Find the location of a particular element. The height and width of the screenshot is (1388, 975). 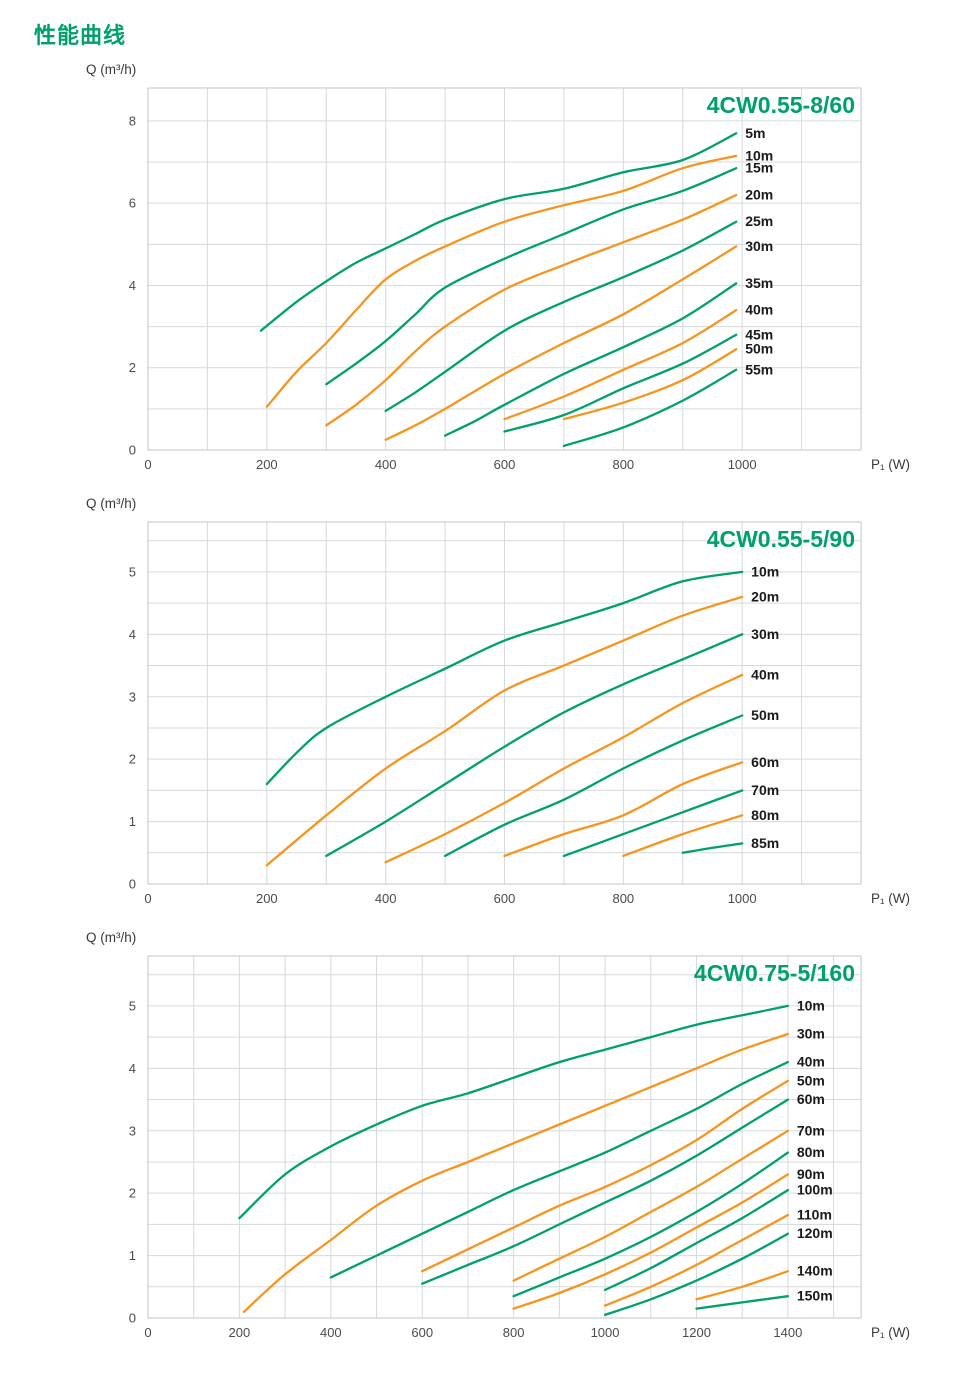

curve-label-35m: 35m is located at coordinates (759, 283).